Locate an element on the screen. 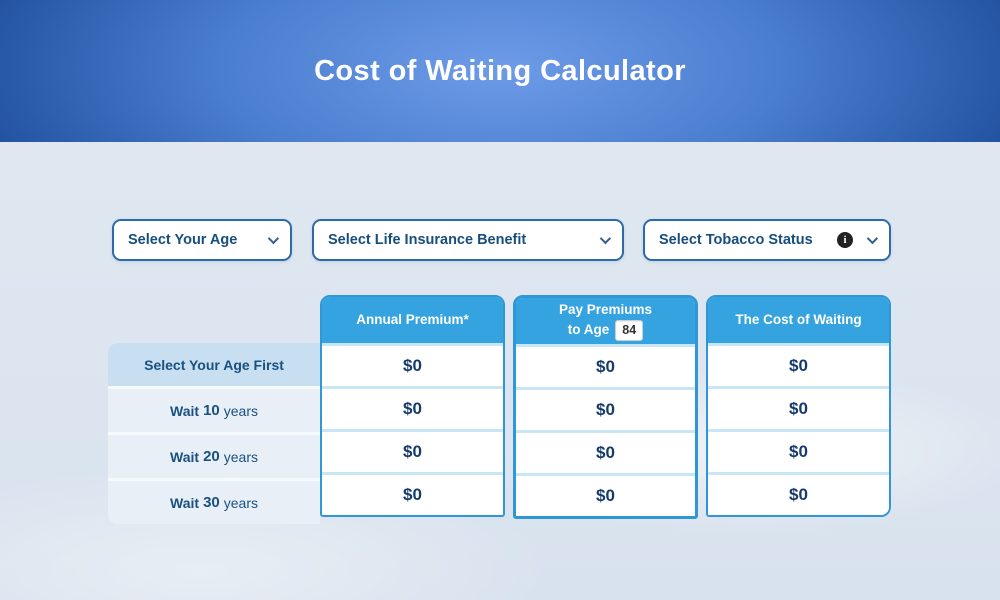 This screenshot has height=600, width=1000. column-header-text: The Cost of Waiting is located at coordinates (798, 319).